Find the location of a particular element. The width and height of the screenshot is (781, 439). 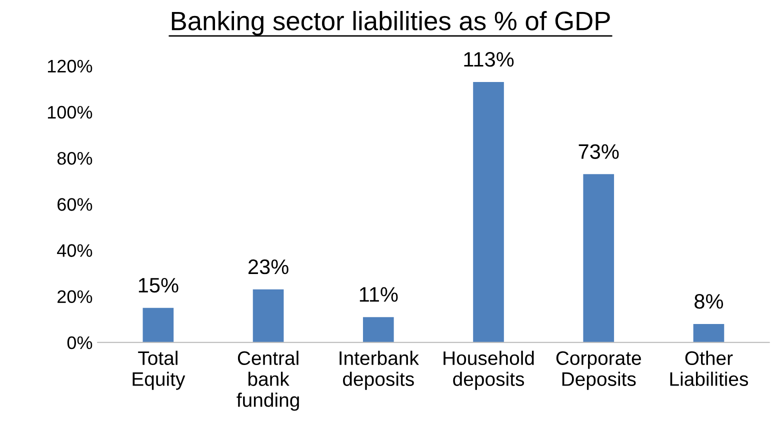

data-label: 15% is located at coordinates (158, 285).